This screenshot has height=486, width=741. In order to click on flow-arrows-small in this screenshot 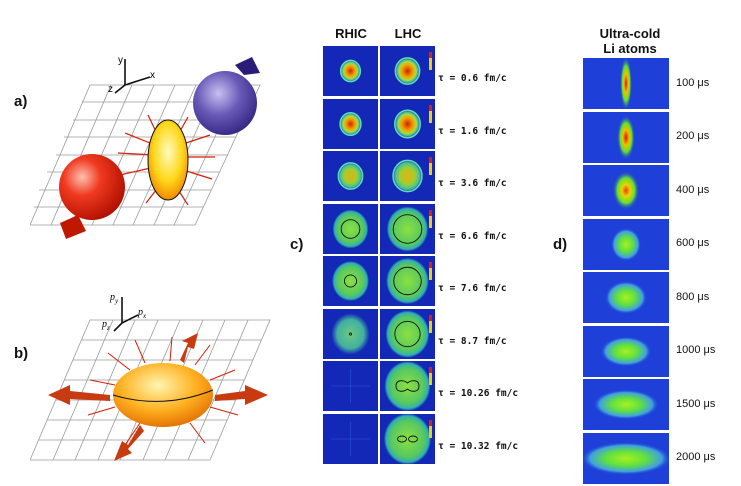, I will do `click(163, 391)`.